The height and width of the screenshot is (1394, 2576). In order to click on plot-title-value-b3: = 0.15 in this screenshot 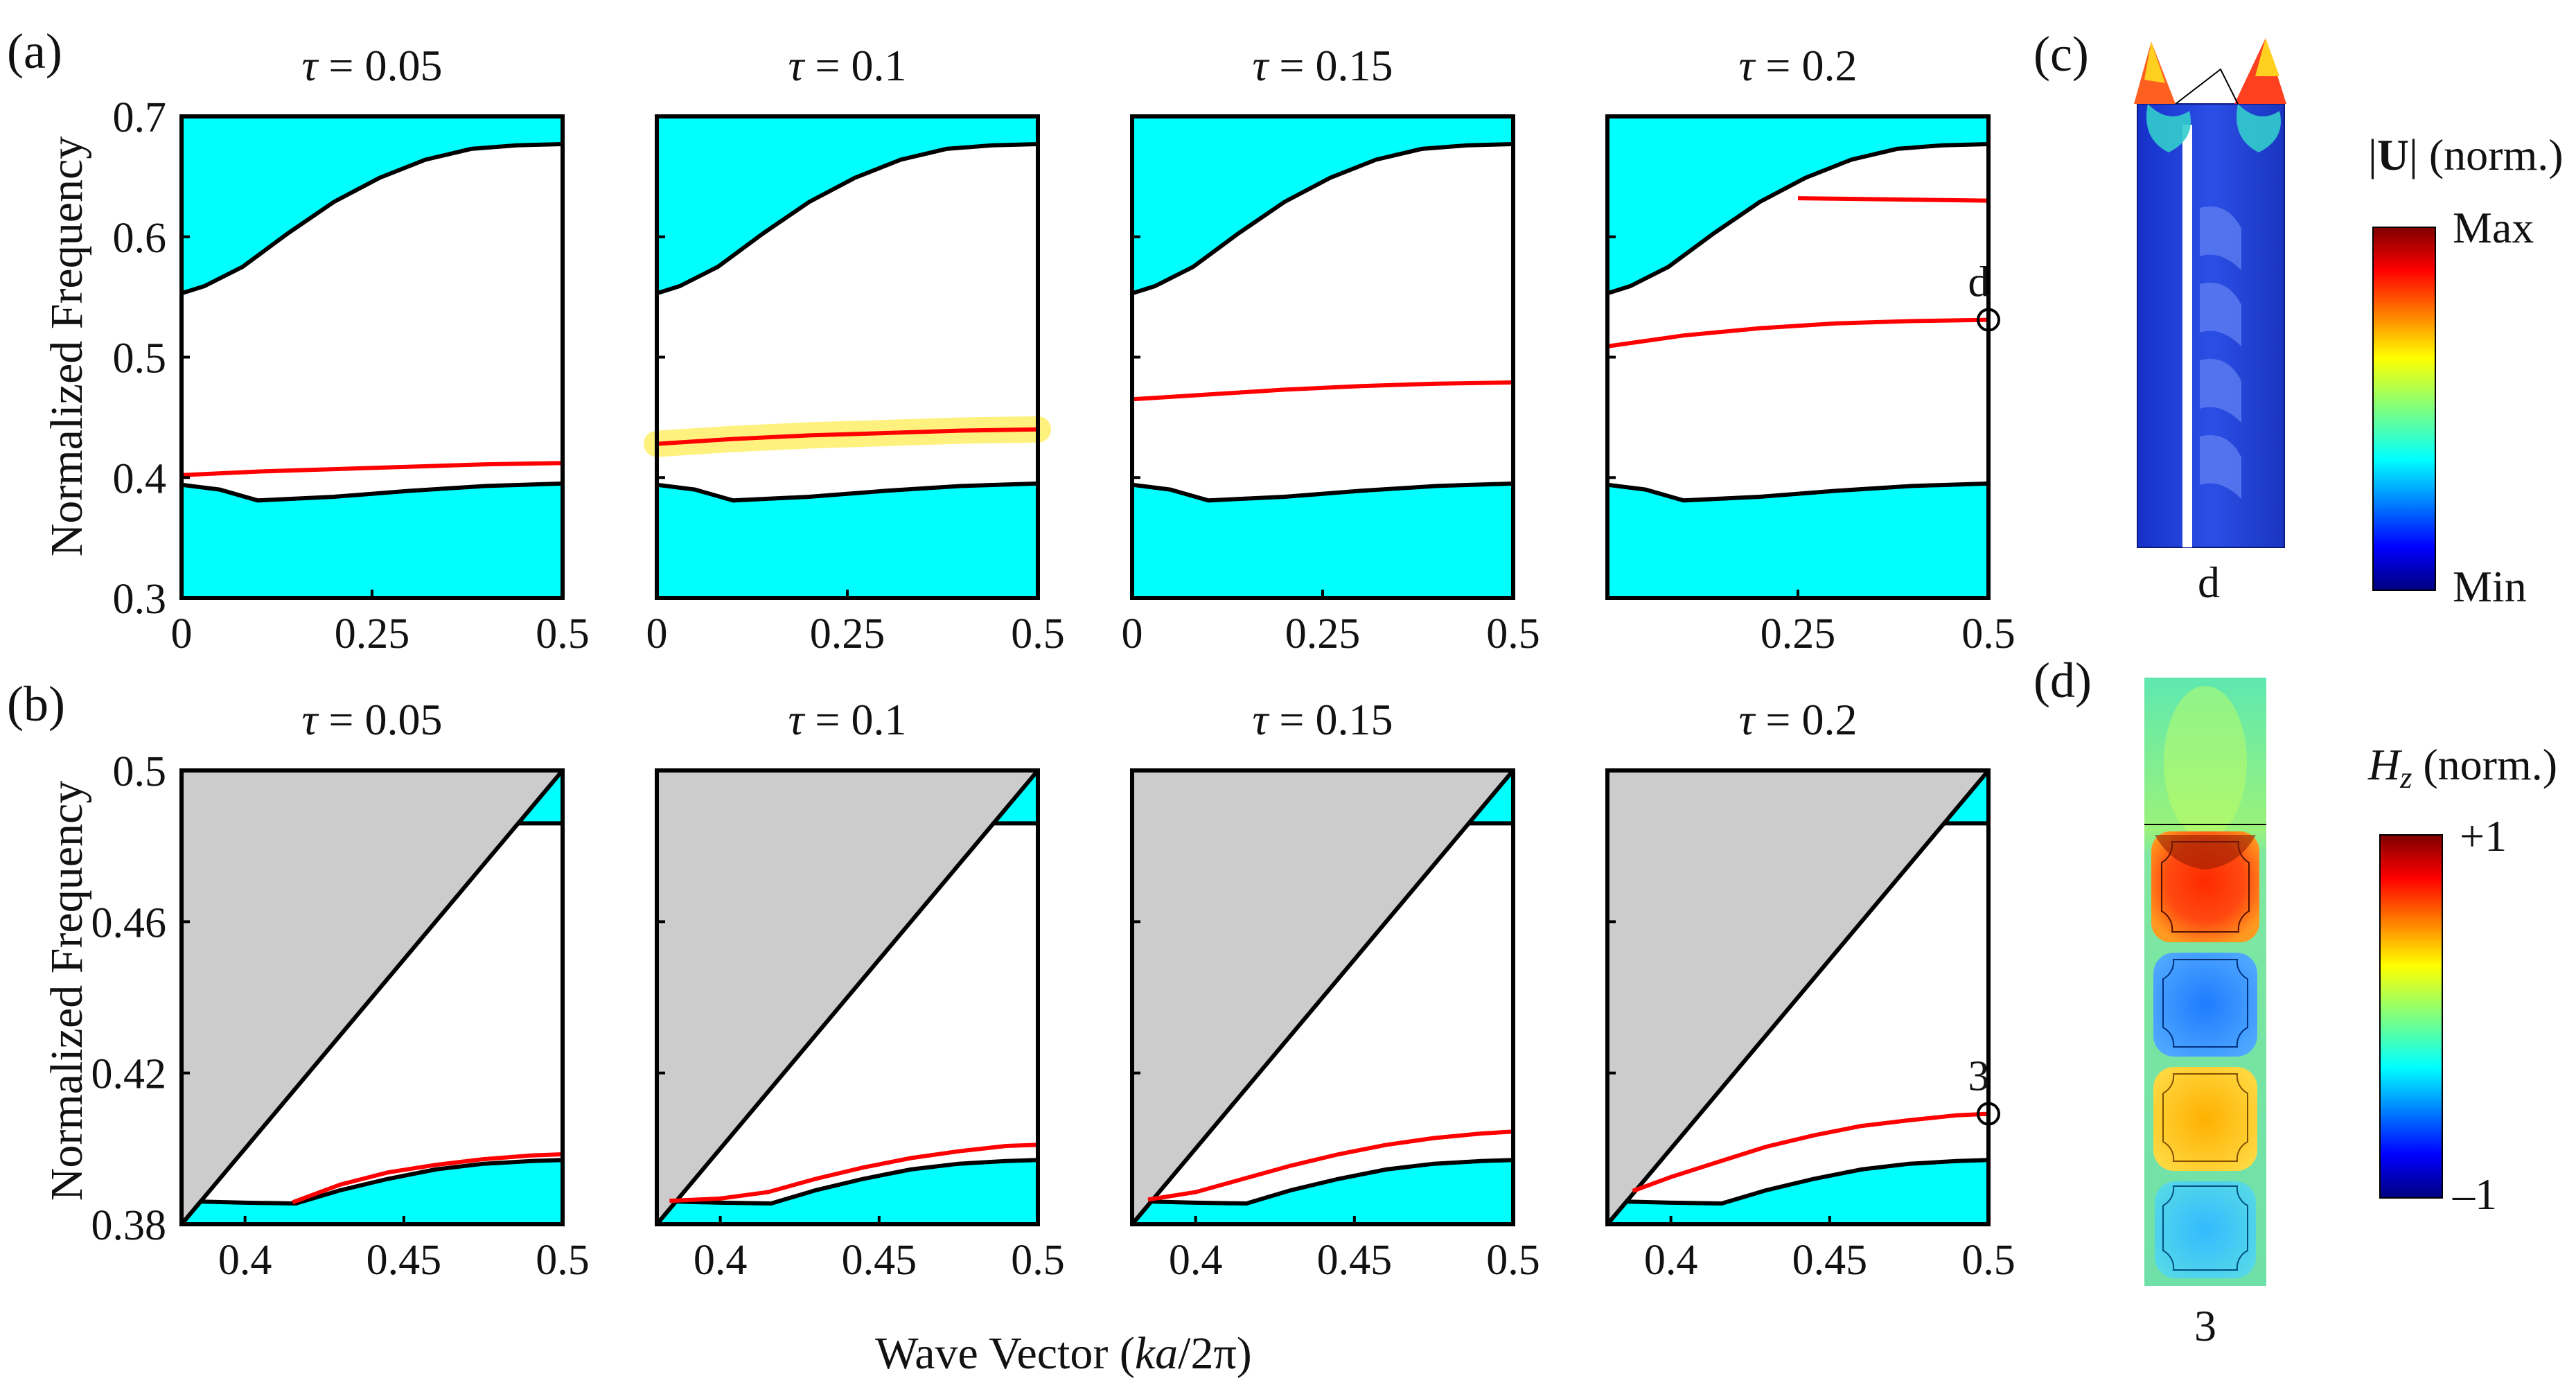, I will do `click(1330, 719)`.